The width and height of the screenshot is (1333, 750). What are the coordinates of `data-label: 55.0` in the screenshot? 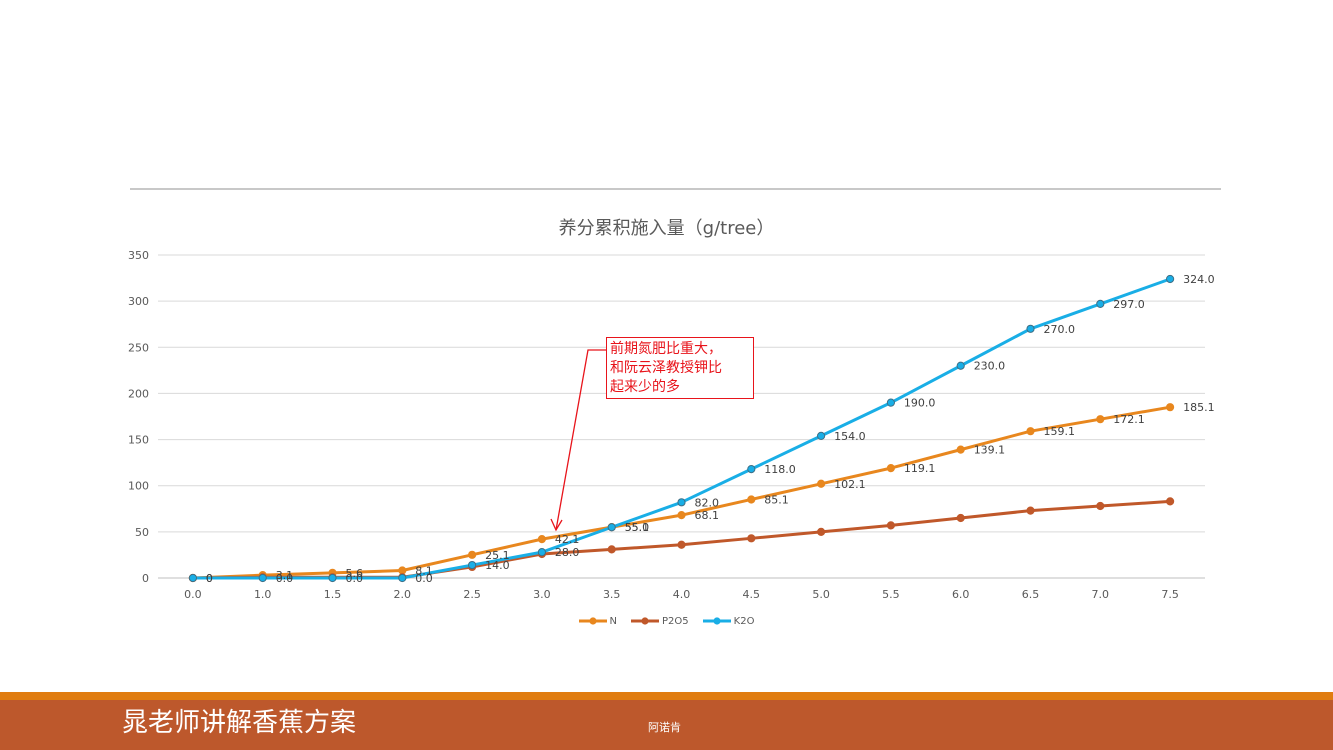 It's located at (637, 527).